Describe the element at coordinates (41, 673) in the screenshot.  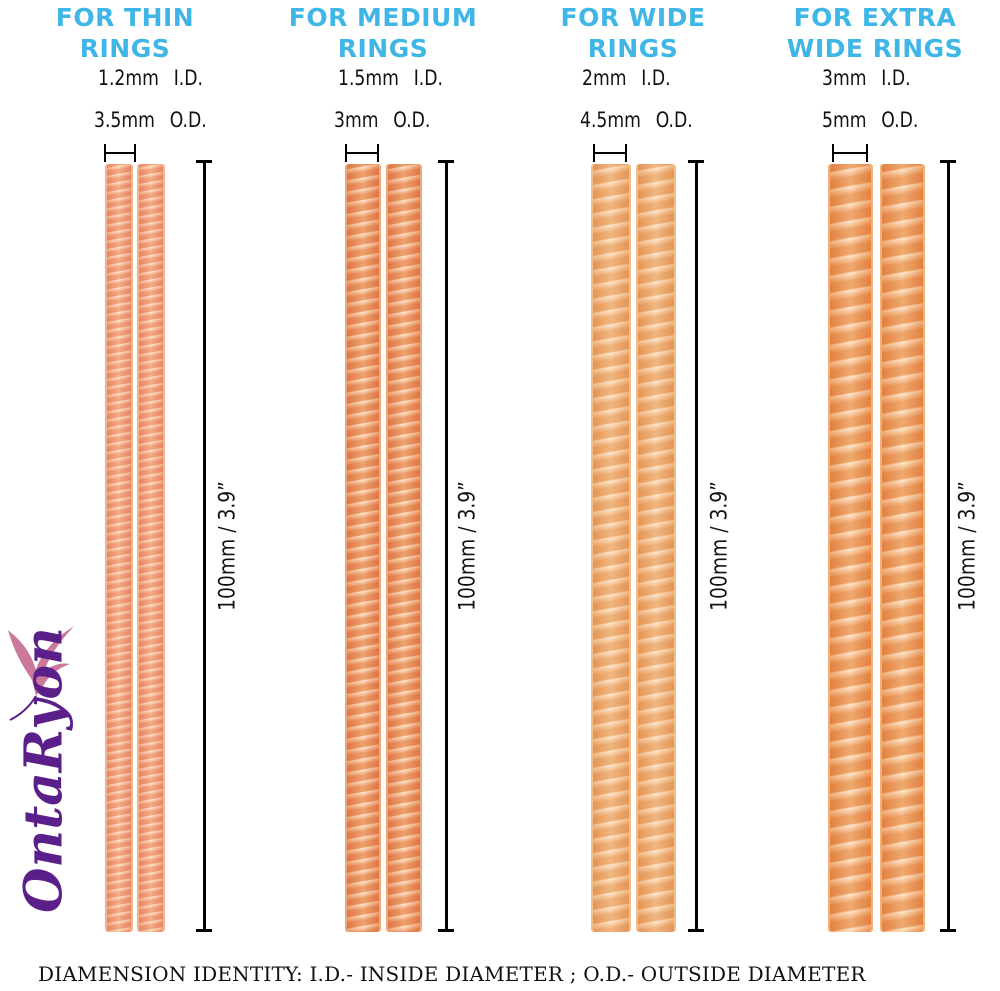
I see `hummingbird-icon` at that location.